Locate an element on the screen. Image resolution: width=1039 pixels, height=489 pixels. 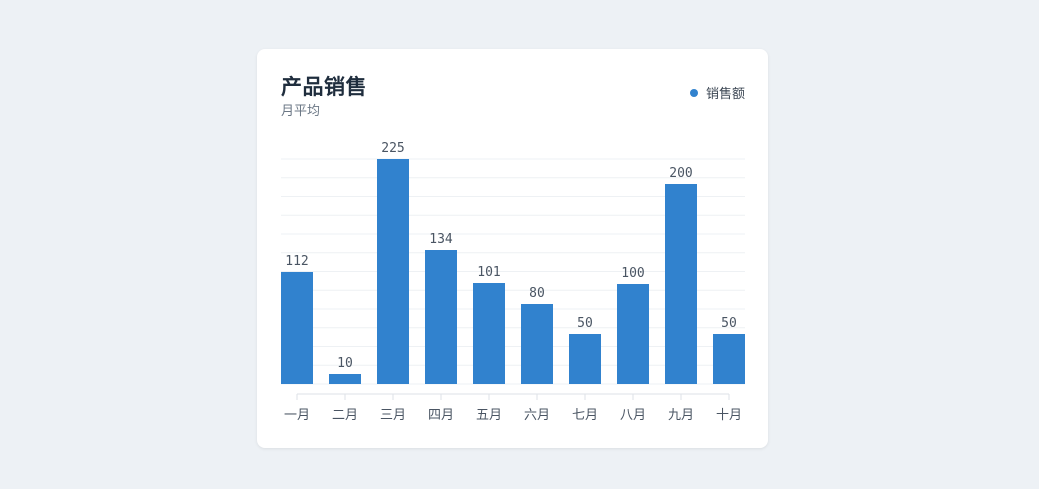
bar-value-label: 200 is located at coordinates (680, 173).